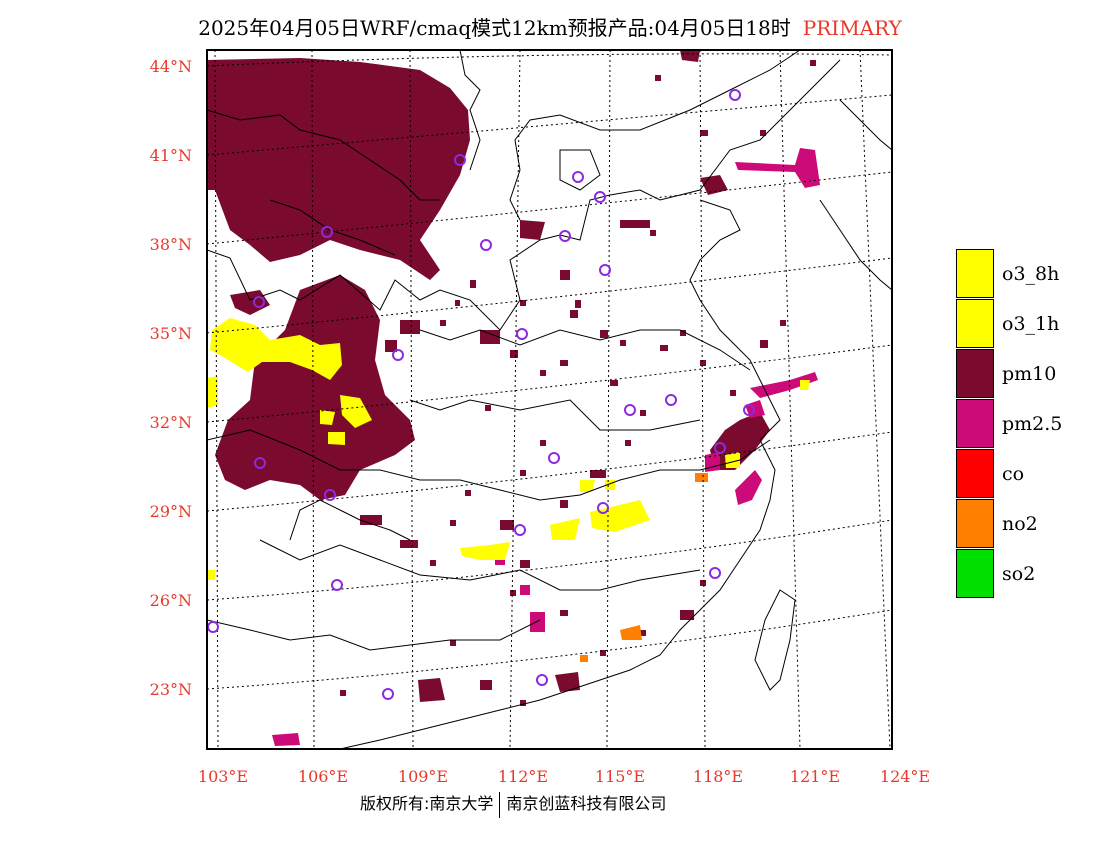  What do you see at coordinates (1013, 474) in the screenshot?
I see `legend-label: co` at bounding box center [1013, 474].